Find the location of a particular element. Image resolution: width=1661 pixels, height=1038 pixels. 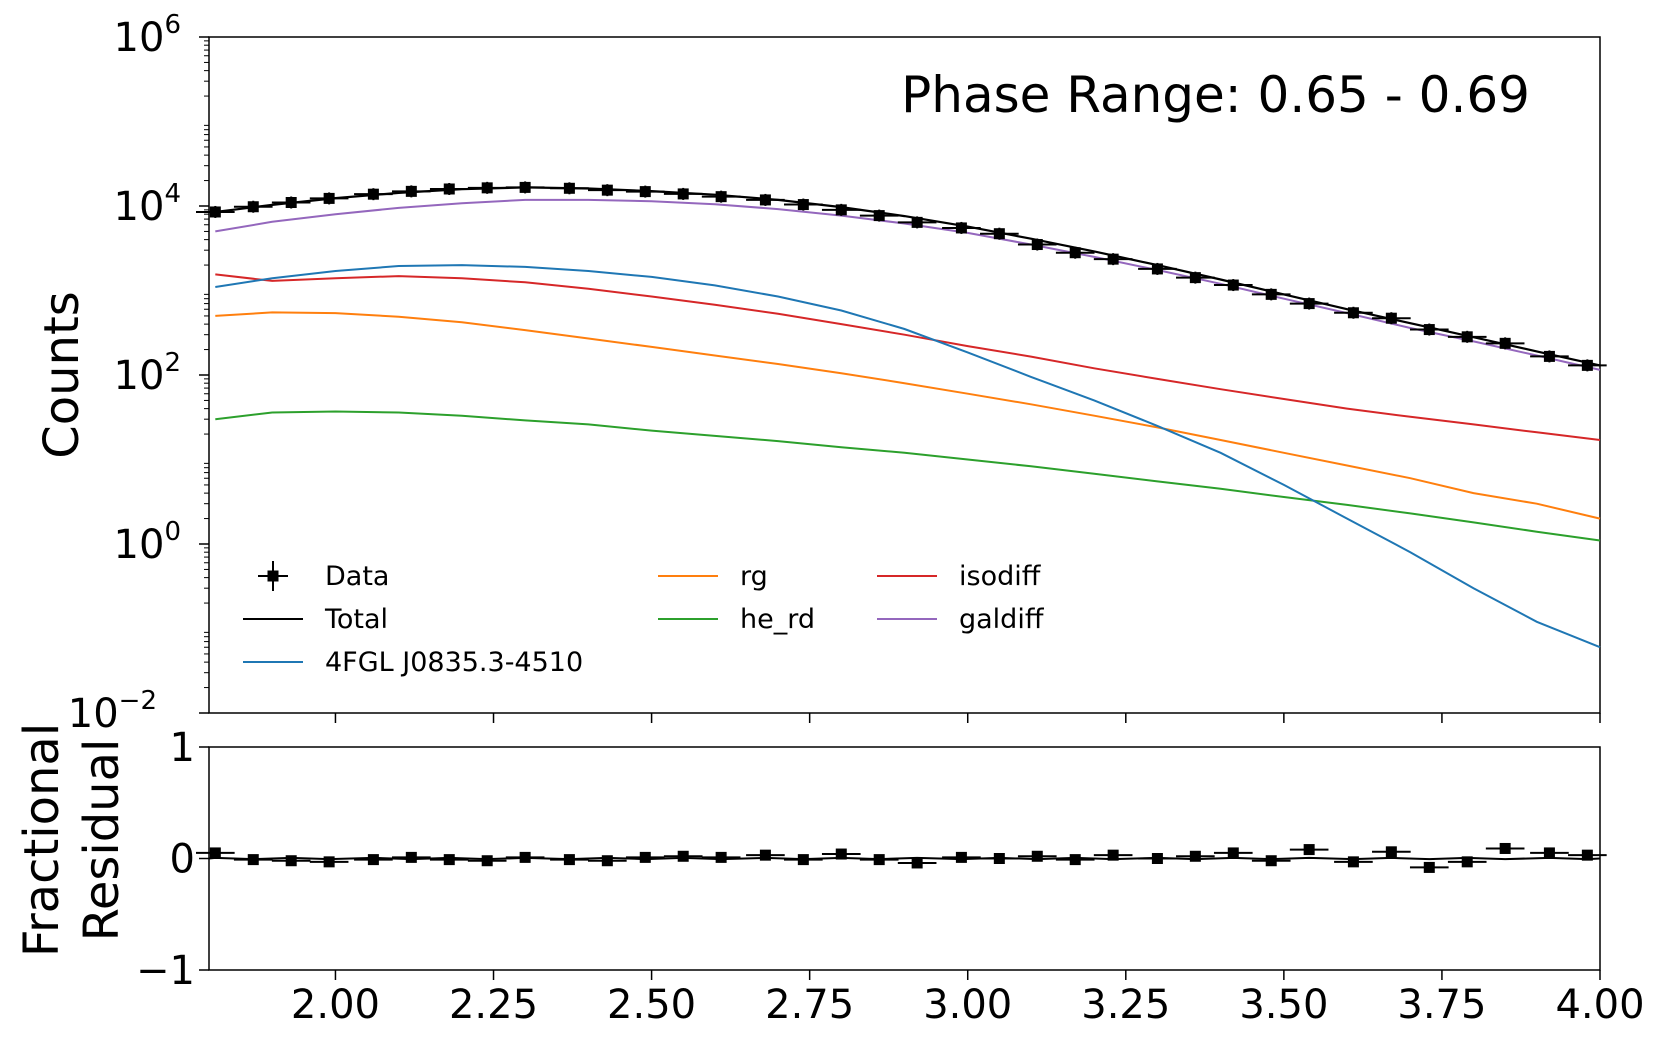

x-tick-label: 2.50 is located at coordinates (651, 1005).